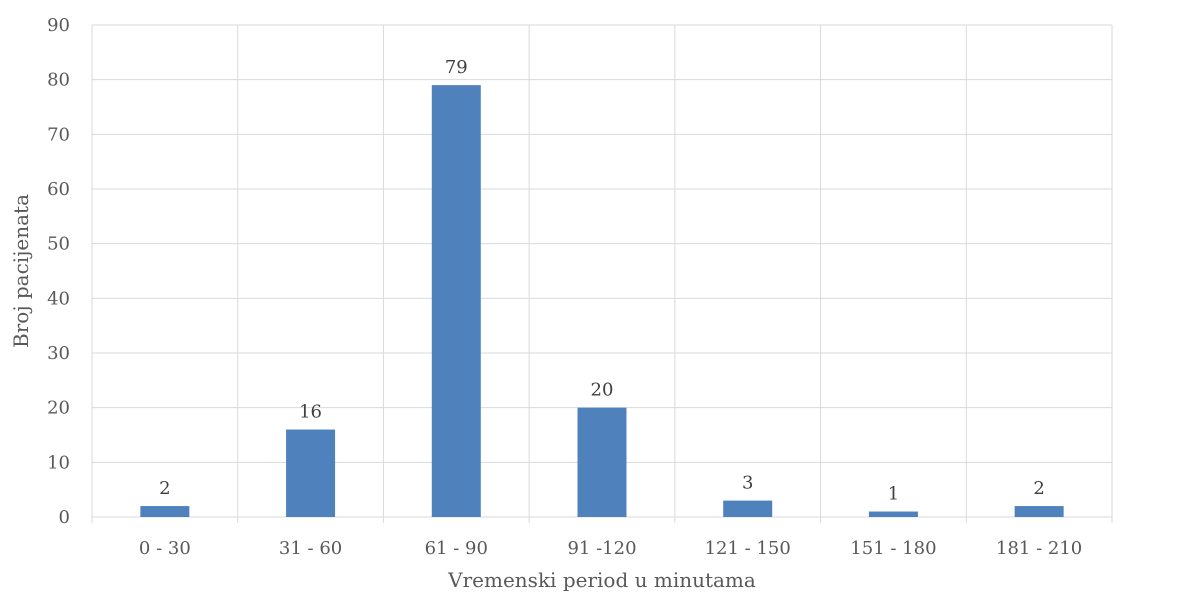  Describe the element at coordinates (58, 408) in the screenshot. I see `y-tick-label: 20` at that location.